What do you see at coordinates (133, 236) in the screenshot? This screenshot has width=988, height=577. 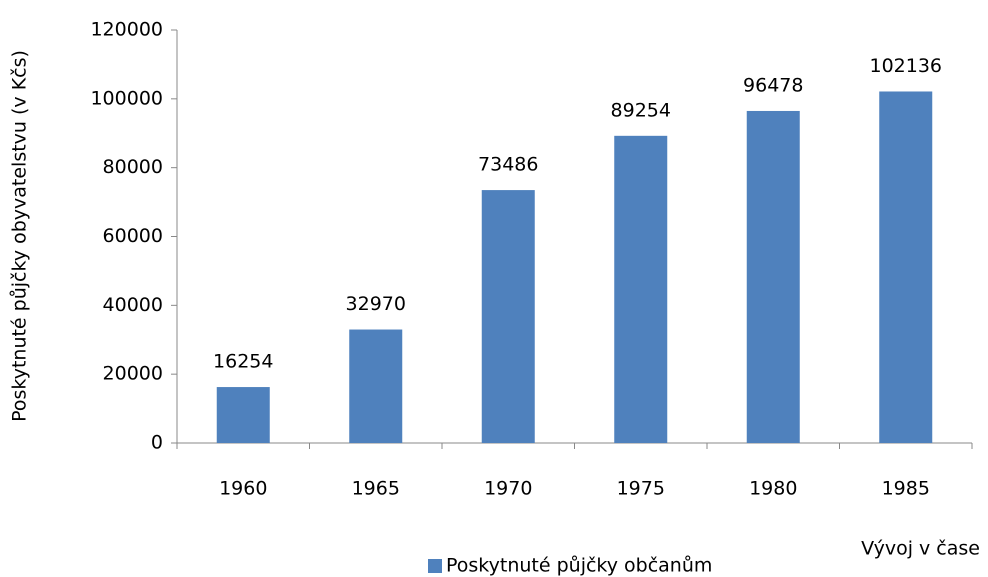 I see `y-tick-label: 60000` at bounding box center [133, 236].